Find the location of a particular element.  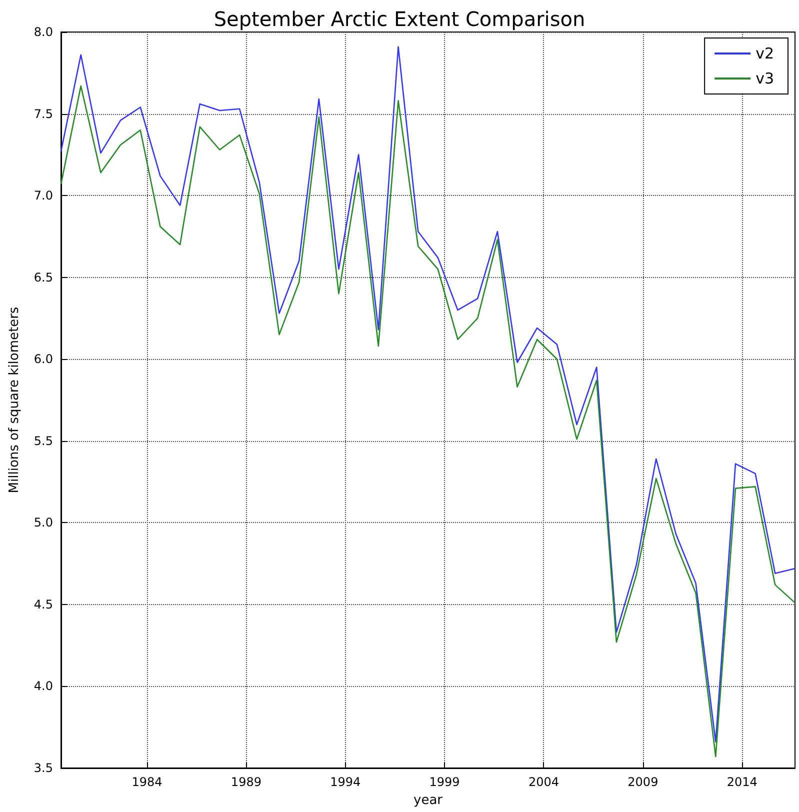

y-tick-label: 4.5 is located at coordinates (43, 604).